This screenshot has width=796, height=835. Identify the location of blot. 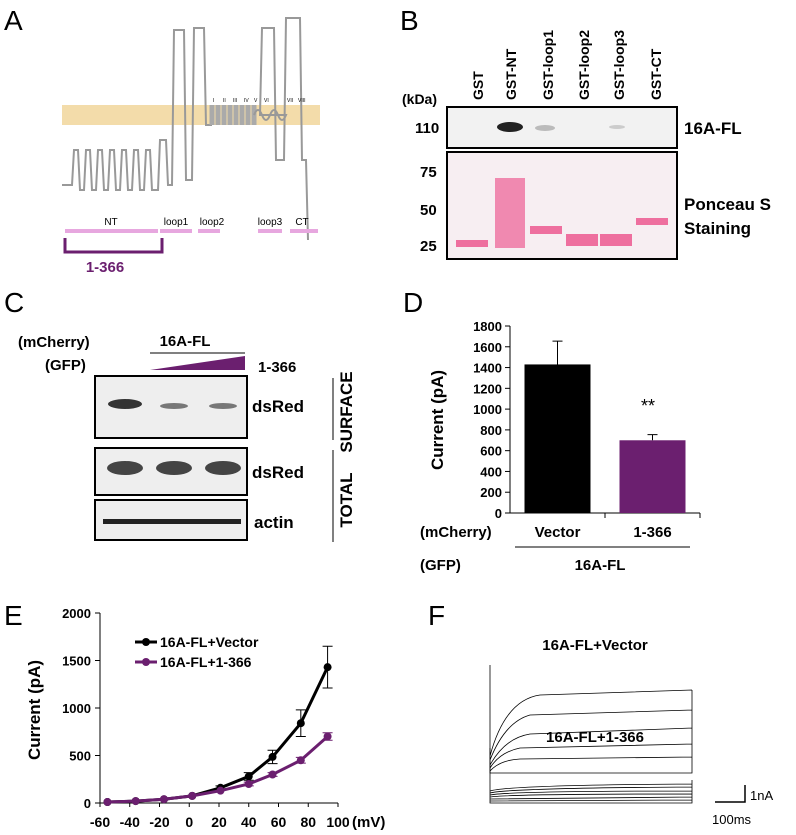
(562, 127).